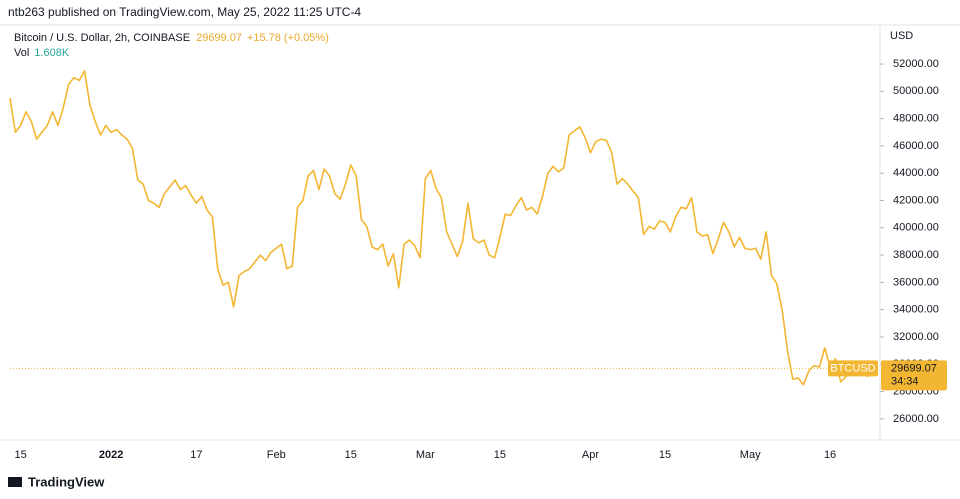  I want to click on symbol-tag, so click(853, 368).